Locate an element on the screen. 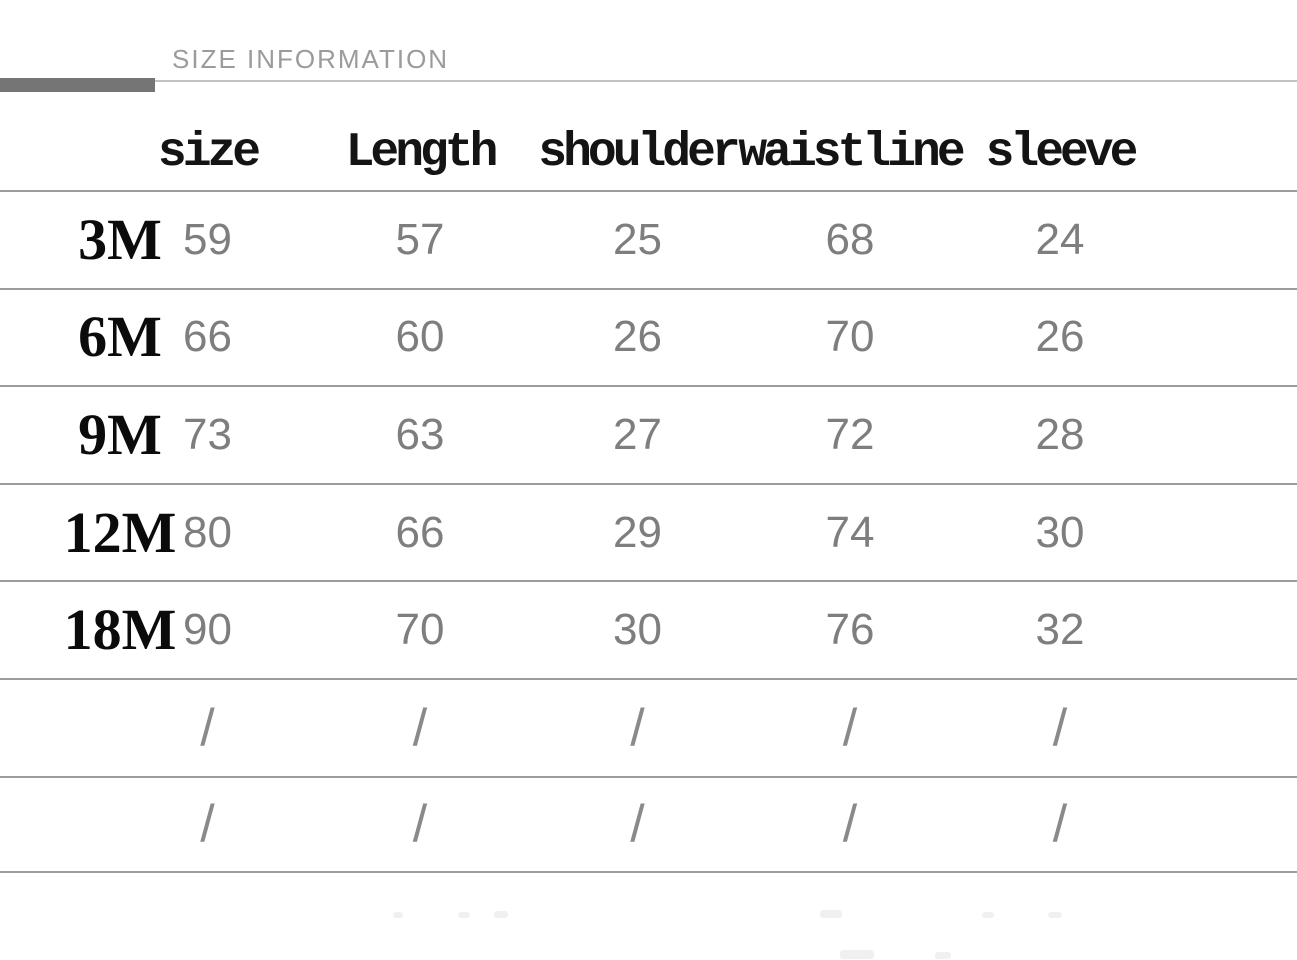 The height and width of the screenshot is (960, 1297). table-row-18m: 18M 90 70 30 76 32 is located at coordinates (648, 629).